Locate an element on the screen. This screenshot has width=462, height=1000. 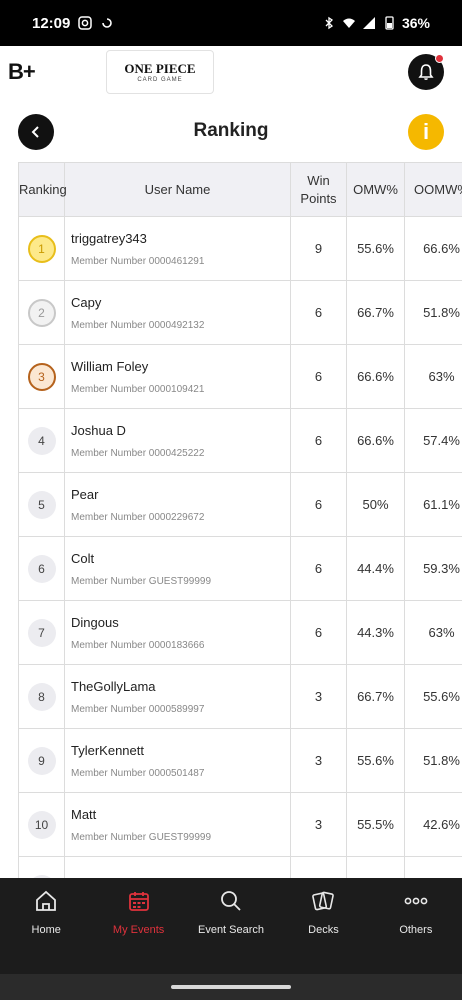
info-button: i is located at coordinates (426, 132).